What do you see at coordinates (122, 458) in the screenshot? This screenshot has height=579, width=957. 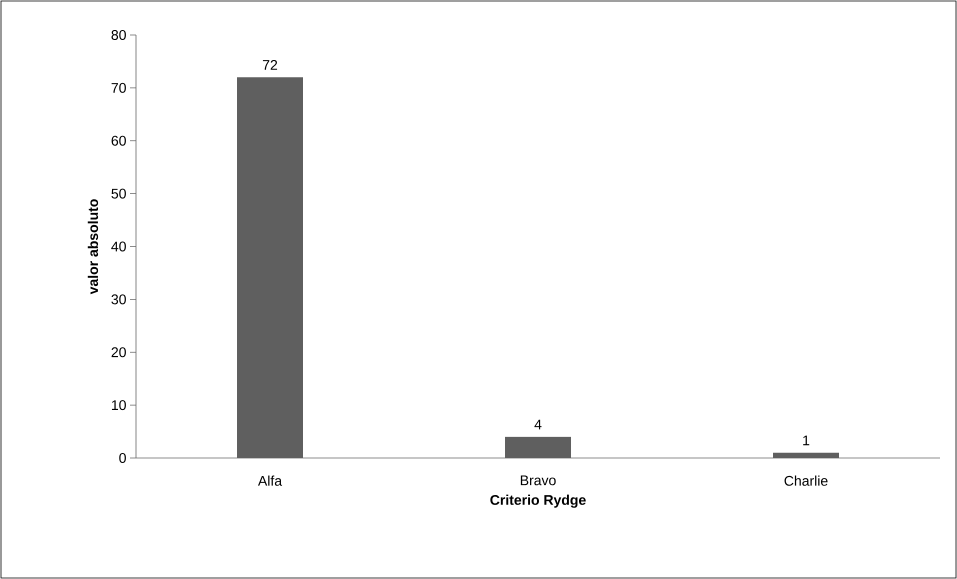 I see `y-tick-label: 0` at bounding box center [122, 458].